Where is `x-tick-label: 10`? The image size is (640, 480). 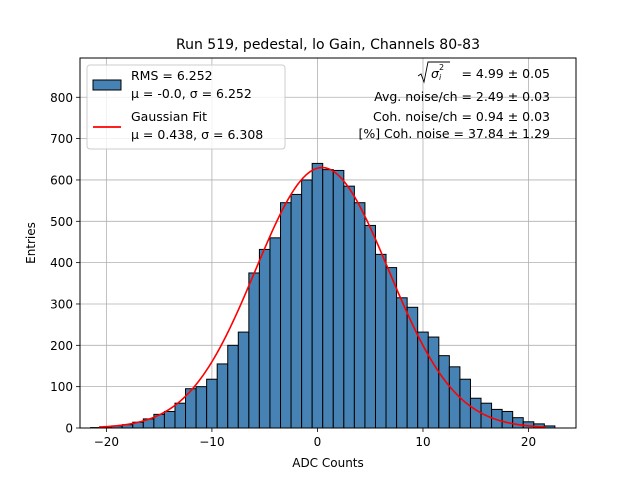
x-tick-label: 10 is located at coordinates (422, 442).